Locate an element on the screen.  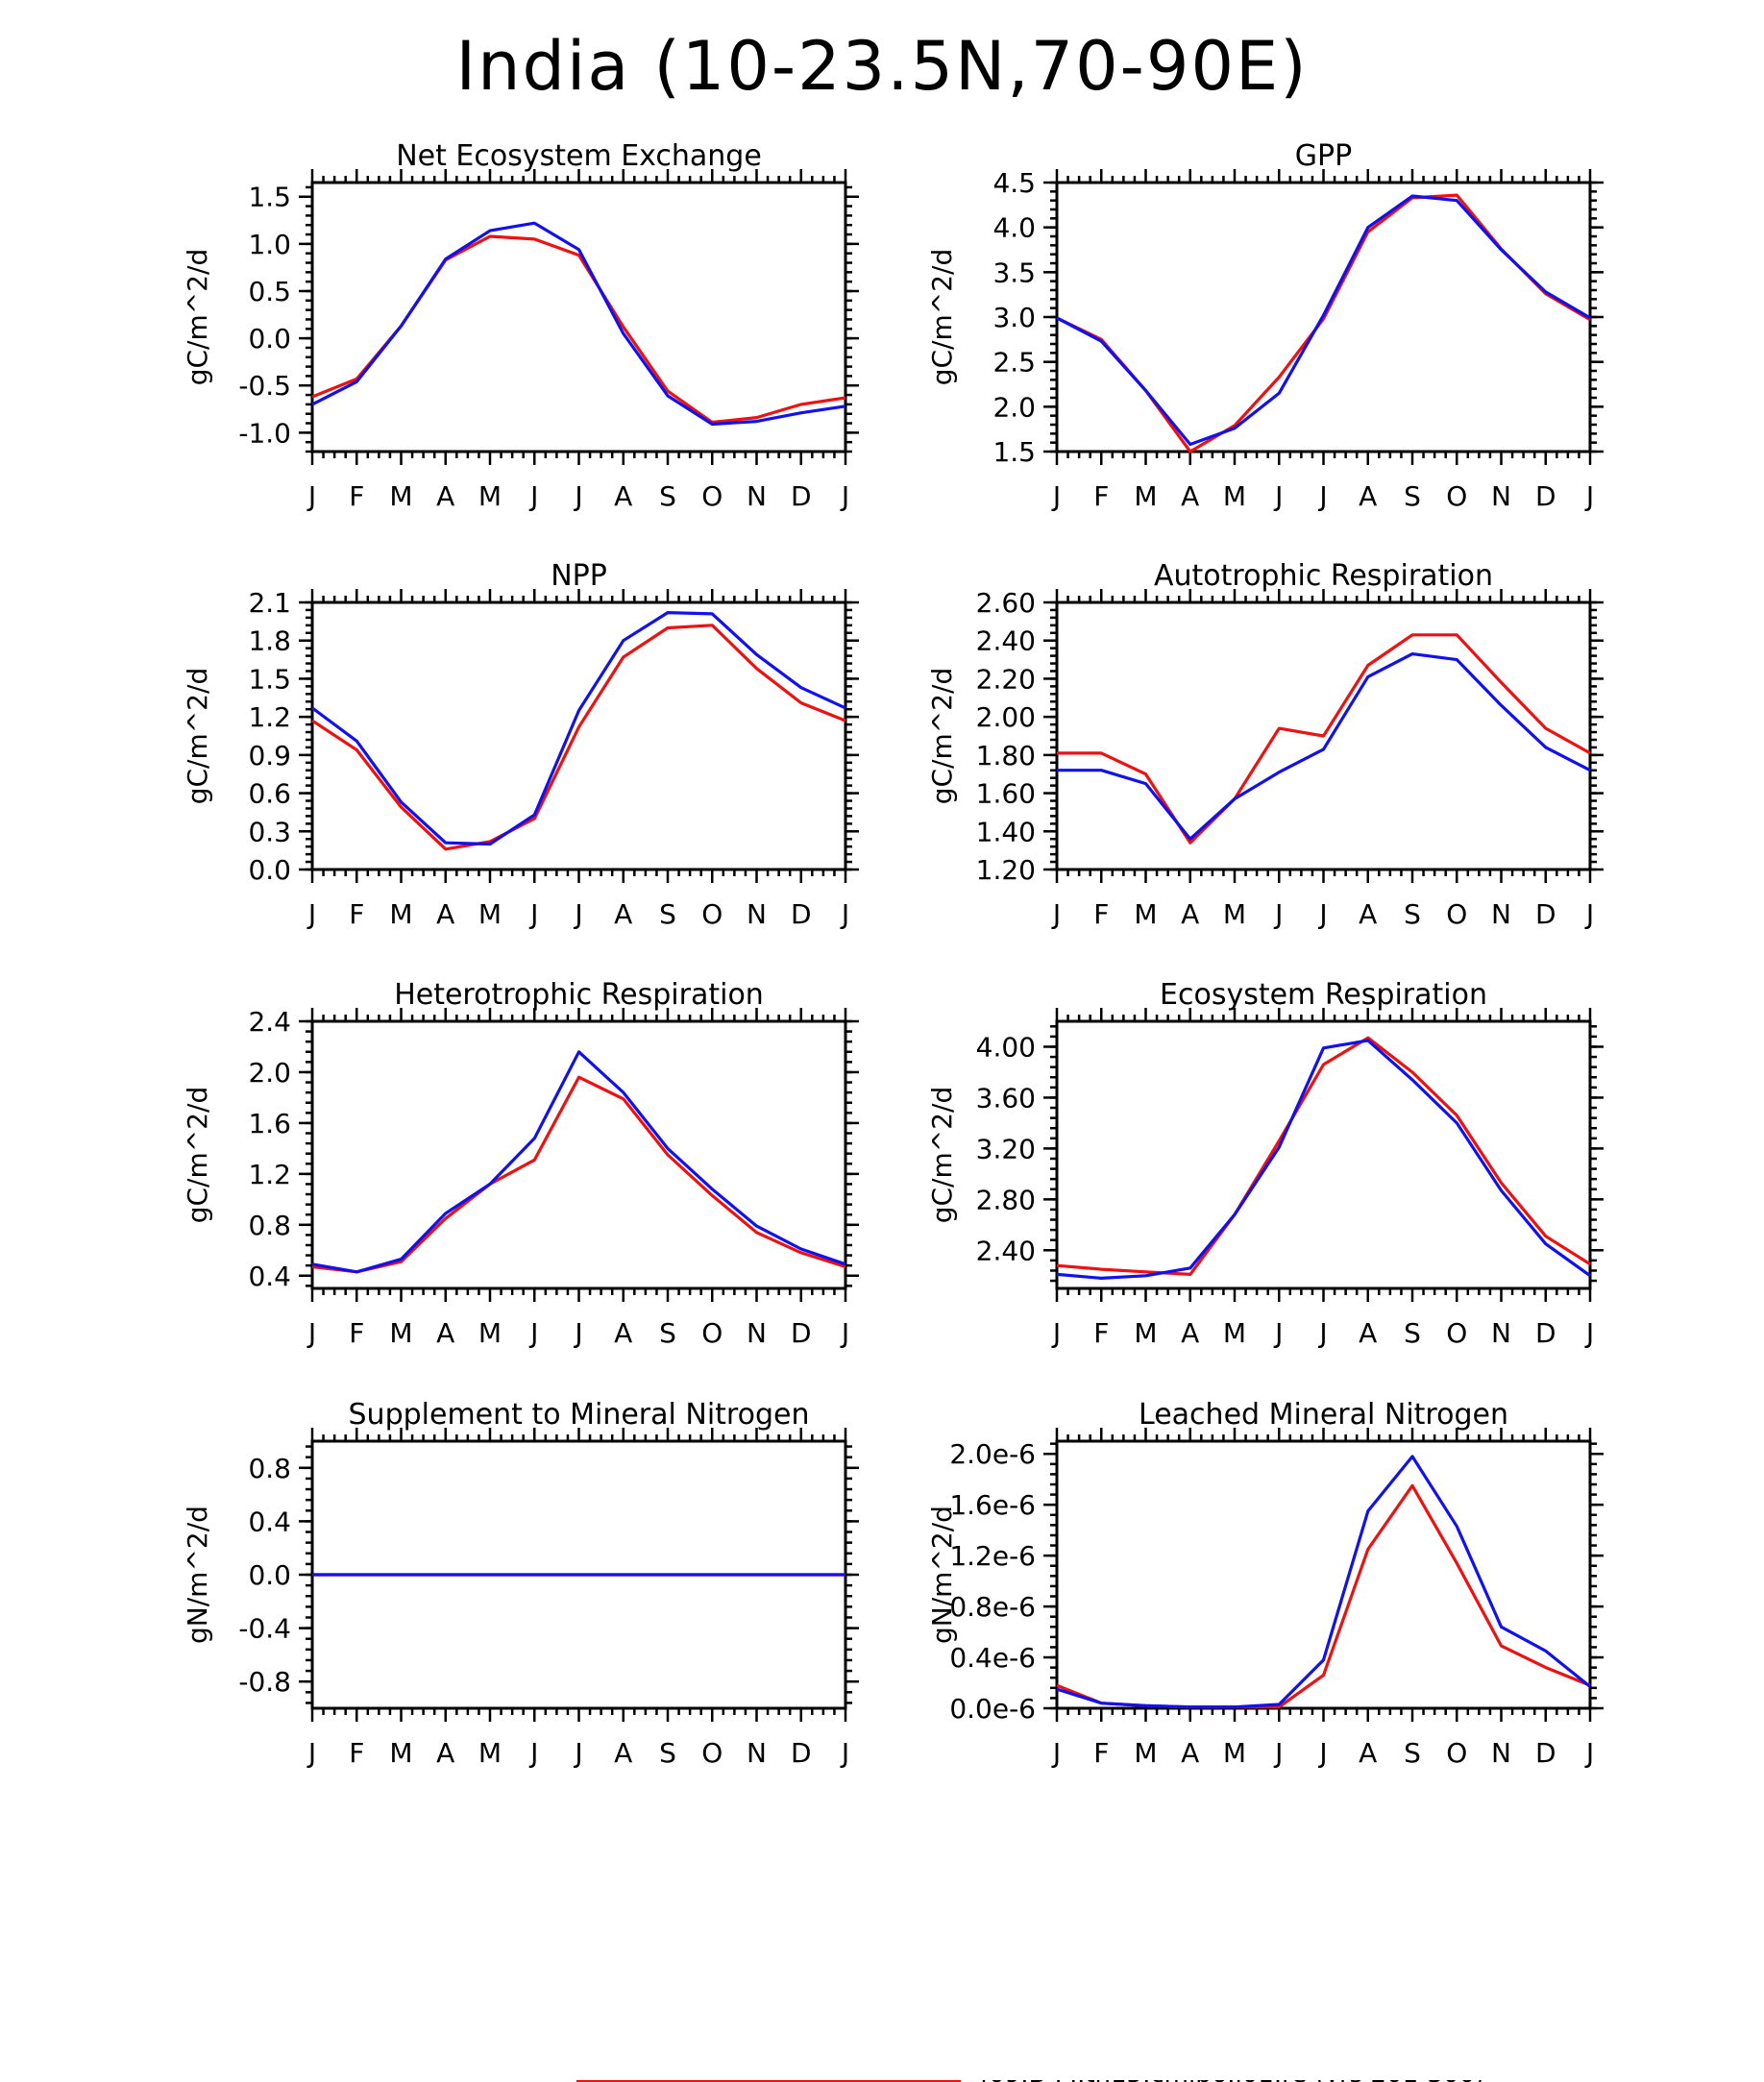
y-tick-label: 0.6 is located at coordinates (269, 794).